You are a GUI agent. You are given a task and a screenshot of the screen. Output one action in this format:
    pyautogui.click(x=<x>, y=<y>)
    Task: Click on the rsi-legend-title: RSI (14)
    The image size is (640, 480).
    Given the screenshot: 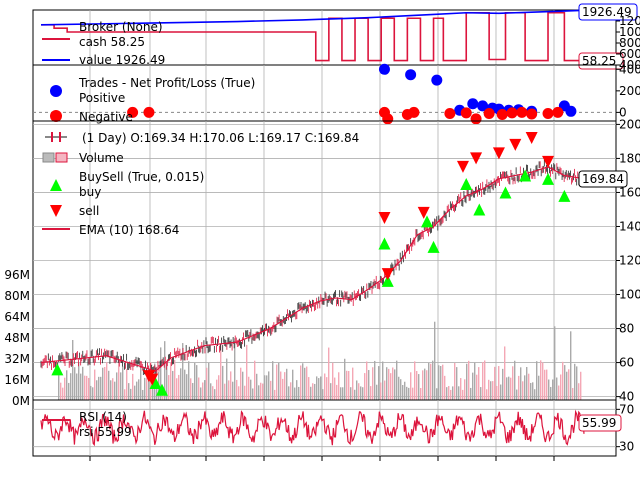 What is the action you would take?
    pyautogui.click(x=103, y=417)
    